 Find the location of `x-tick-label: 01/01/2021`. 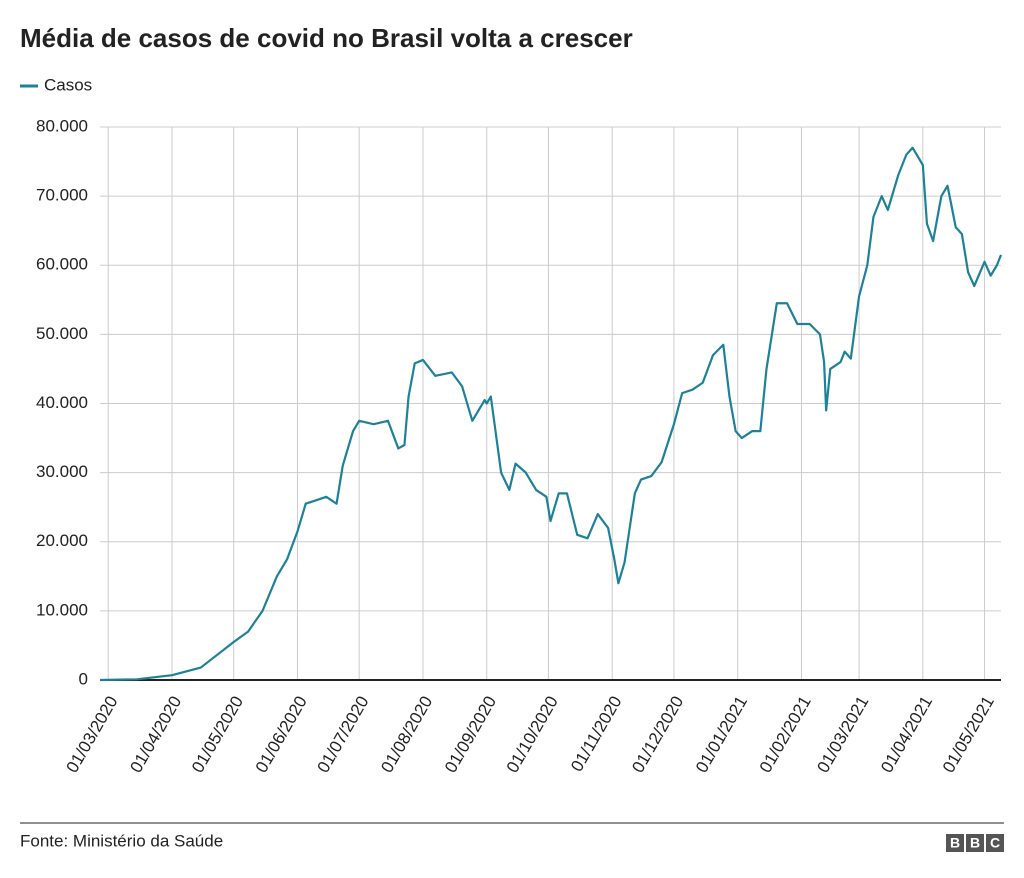

x-tick-label: 01/01/2021 is located at coordinates (721, 734).